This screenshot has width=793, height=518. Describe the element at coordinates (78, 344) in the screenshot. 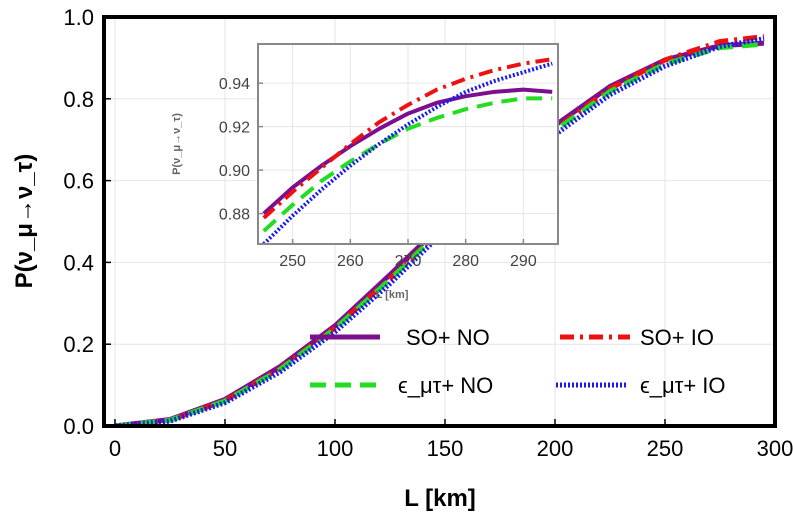

I see `main-y-tick-label: 0.2` at that location.